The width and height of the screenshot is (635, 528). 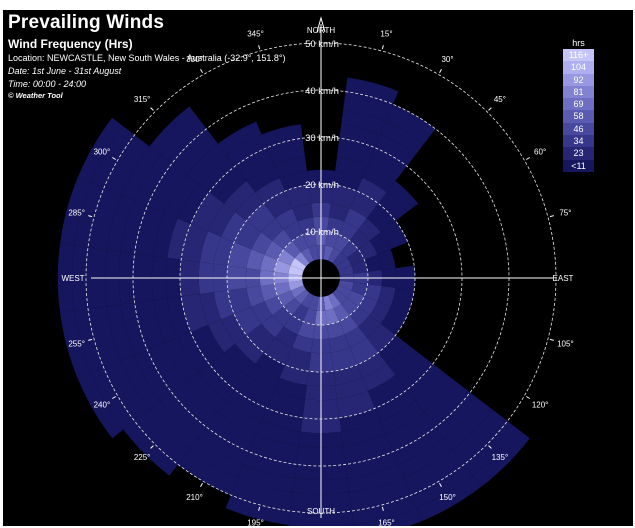 I want to click on direction-label-75: 75°, so click(x=565, y=213).